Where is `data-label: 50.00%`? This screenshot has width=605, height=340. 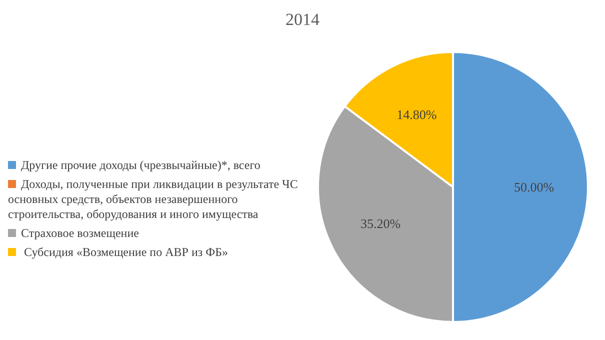
data-label: 50.00% is located at coordinates (534, 187).